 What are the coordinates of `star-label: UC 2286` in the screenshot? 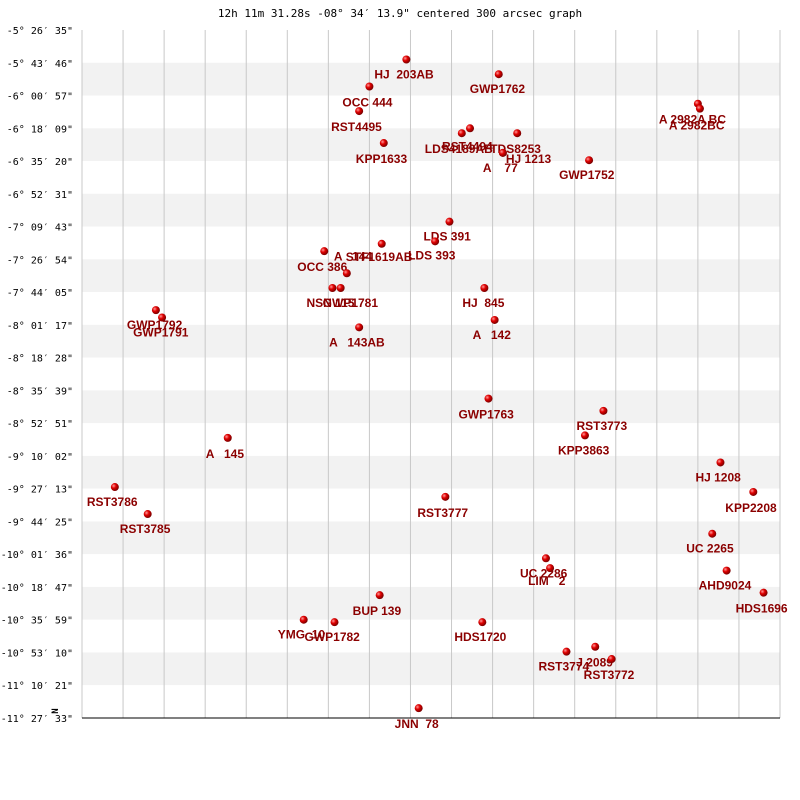 It's located at (544, 573).